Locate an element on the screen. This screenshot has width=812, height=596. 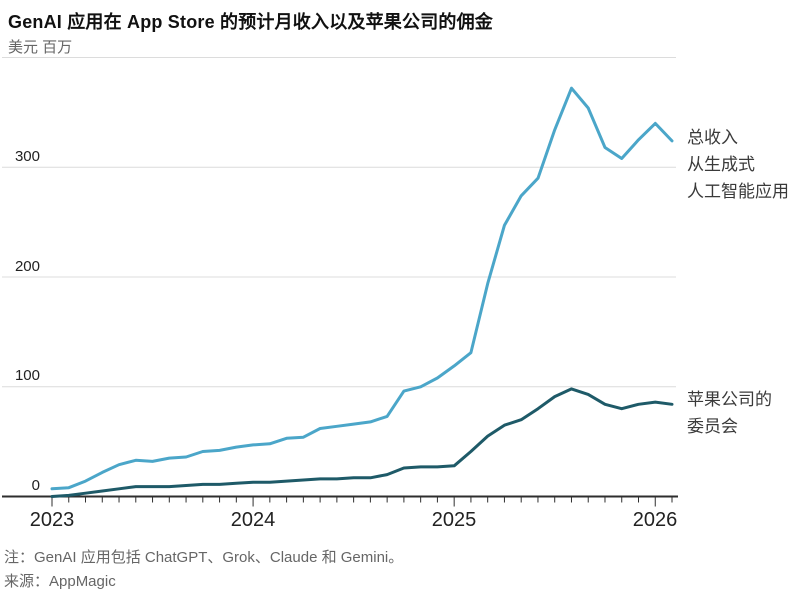
page-title: GenAI 应用在 App Store 的预计月收入以及苹果公司的佣金 is located at coordinates (251, 22).